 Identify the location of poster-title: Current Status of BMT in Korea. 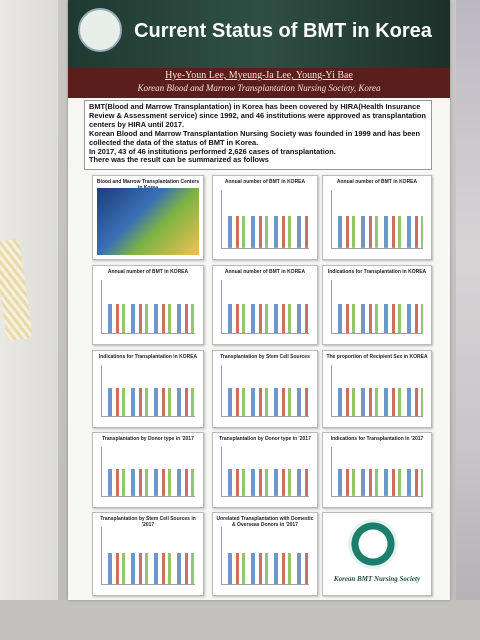
(283, 31).